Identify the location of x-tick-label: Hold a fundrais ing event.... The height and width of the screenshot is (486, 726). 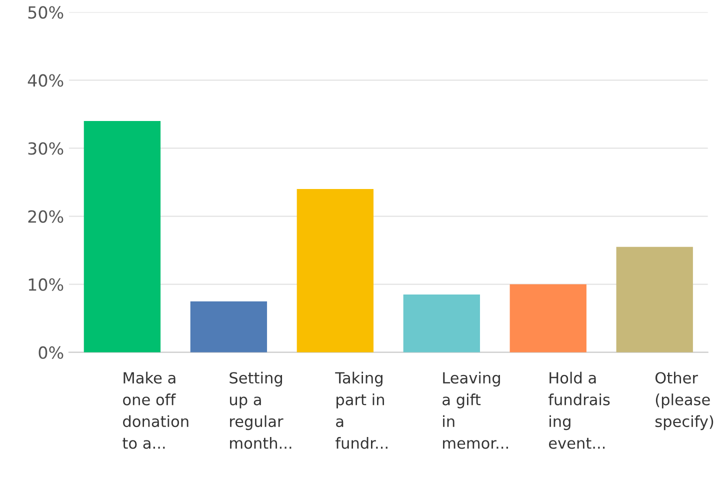
(579, 410).